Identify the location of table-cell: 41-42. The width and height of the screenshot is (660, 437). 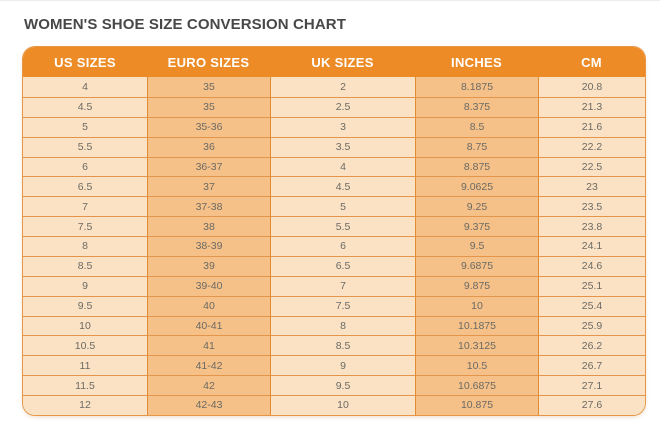
(208, 365).